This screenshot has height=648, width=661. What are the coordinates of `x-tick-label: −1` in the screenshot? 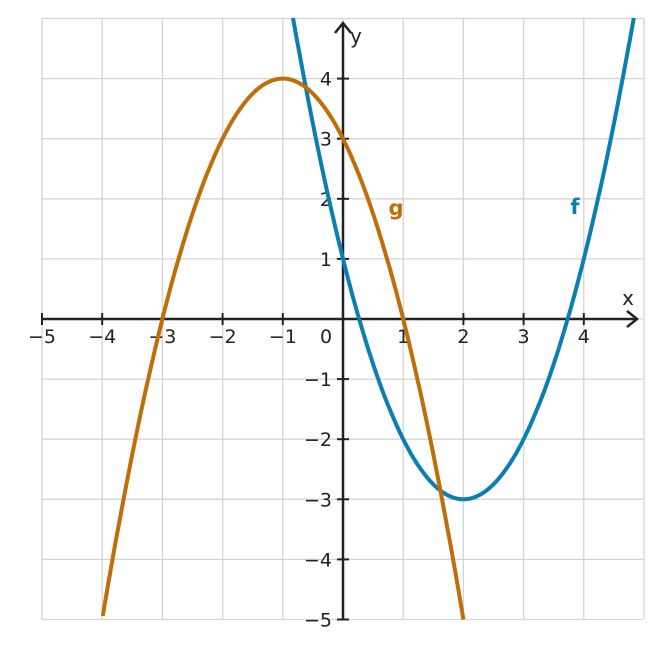 It's located at (283, 337).